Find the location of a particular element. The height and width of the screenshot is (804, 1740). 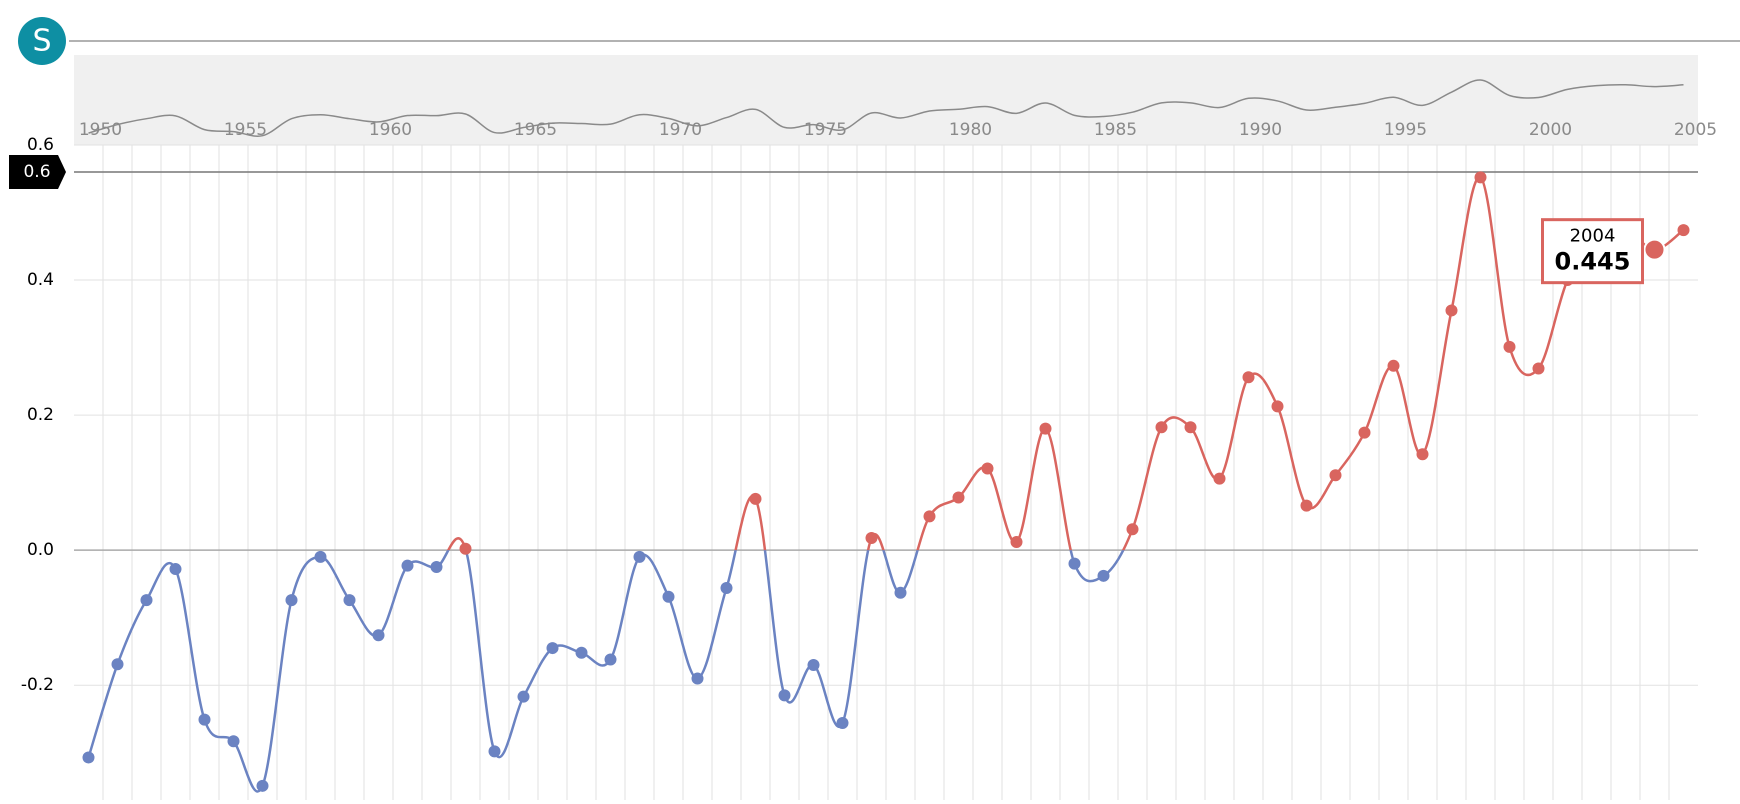

scrollbar-tick-label: 1990 is located at coordinates (1260, 130).